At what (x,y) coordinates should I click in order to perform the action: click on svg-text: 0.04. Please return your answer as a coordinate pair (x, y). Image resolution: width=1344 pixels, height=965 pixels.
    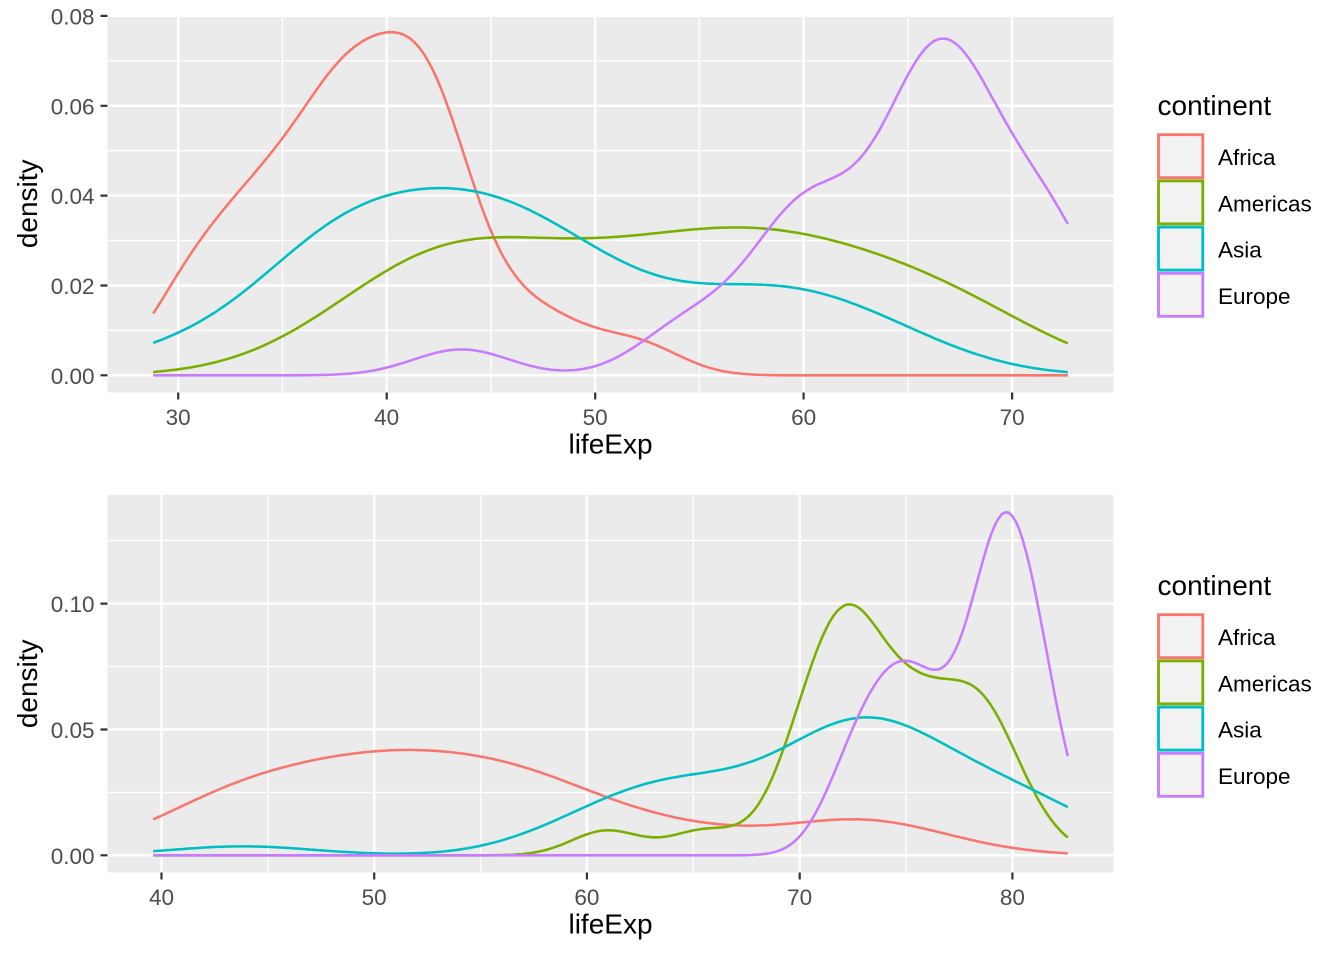
    Looking at the image, I should click on (73, 196).